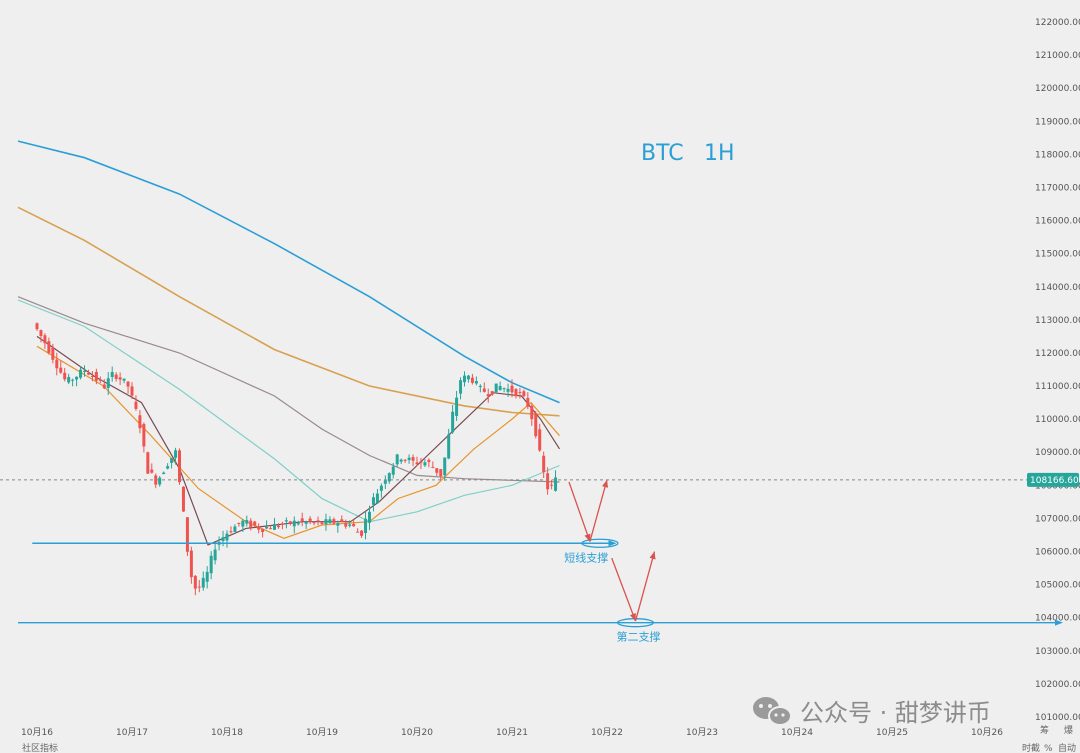  I want to click on y-tick-label: 118000.00, so click(1057, 155).